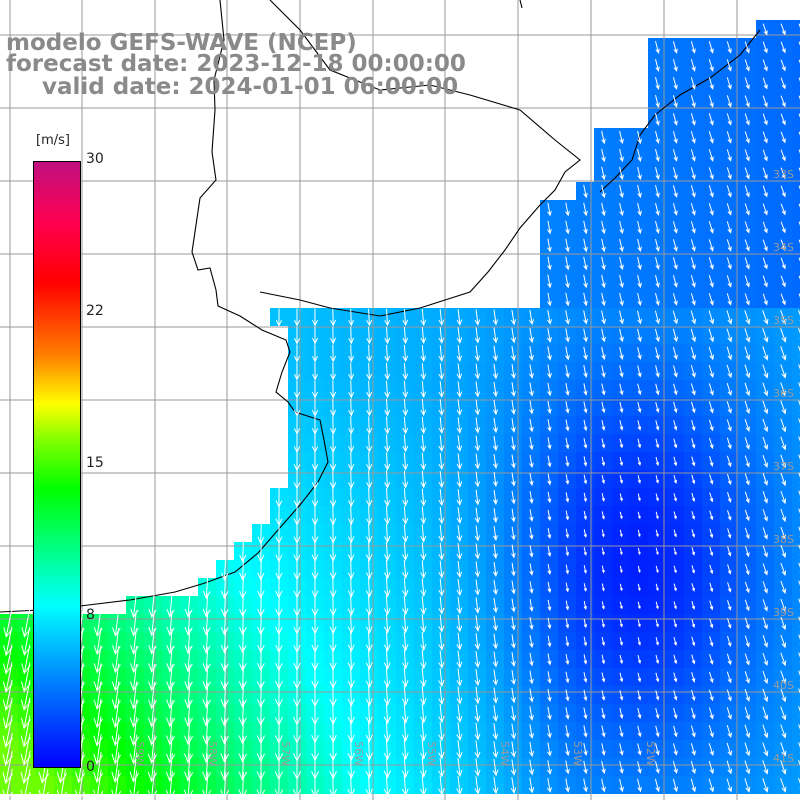 Image resolution: width=800 pixels, height=800 pixels. Describe the element at coordinates (236, 64) in the screenshot. I see `title-forecast-date: forecast date: 2023-12-18 00:00:00` at that location.